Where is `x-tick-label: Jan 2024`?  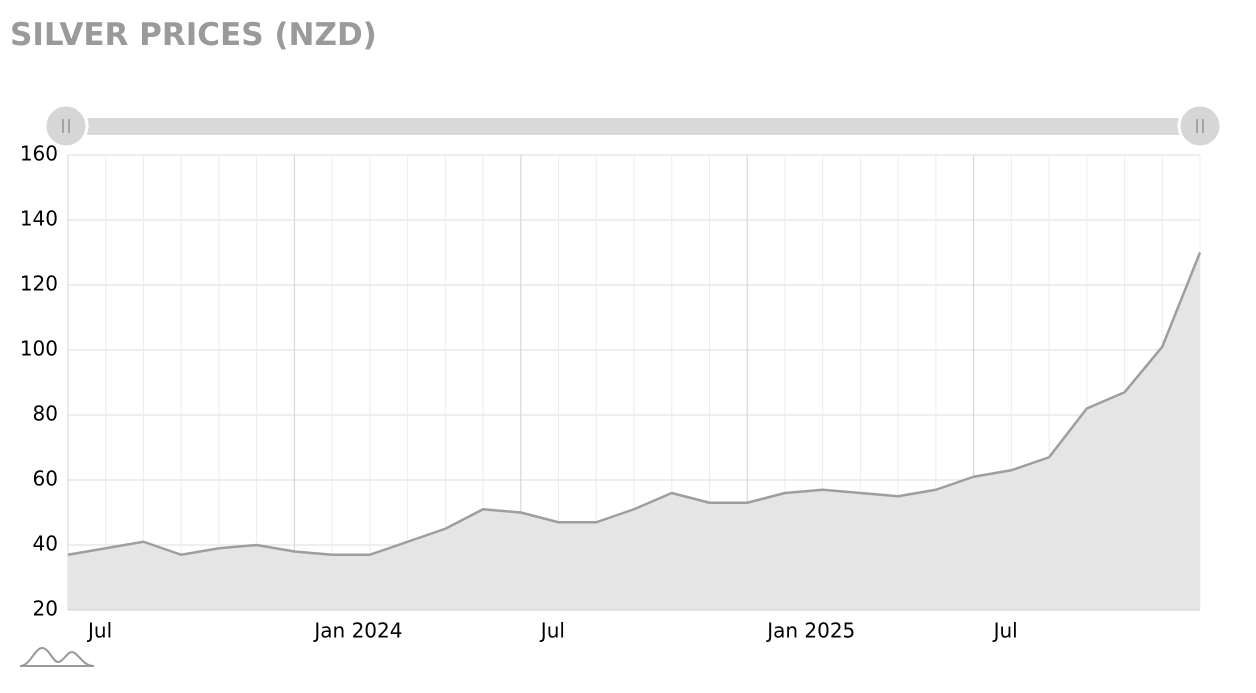
x-tick-label: Jan 2024 is located at coordinates (357, 631).